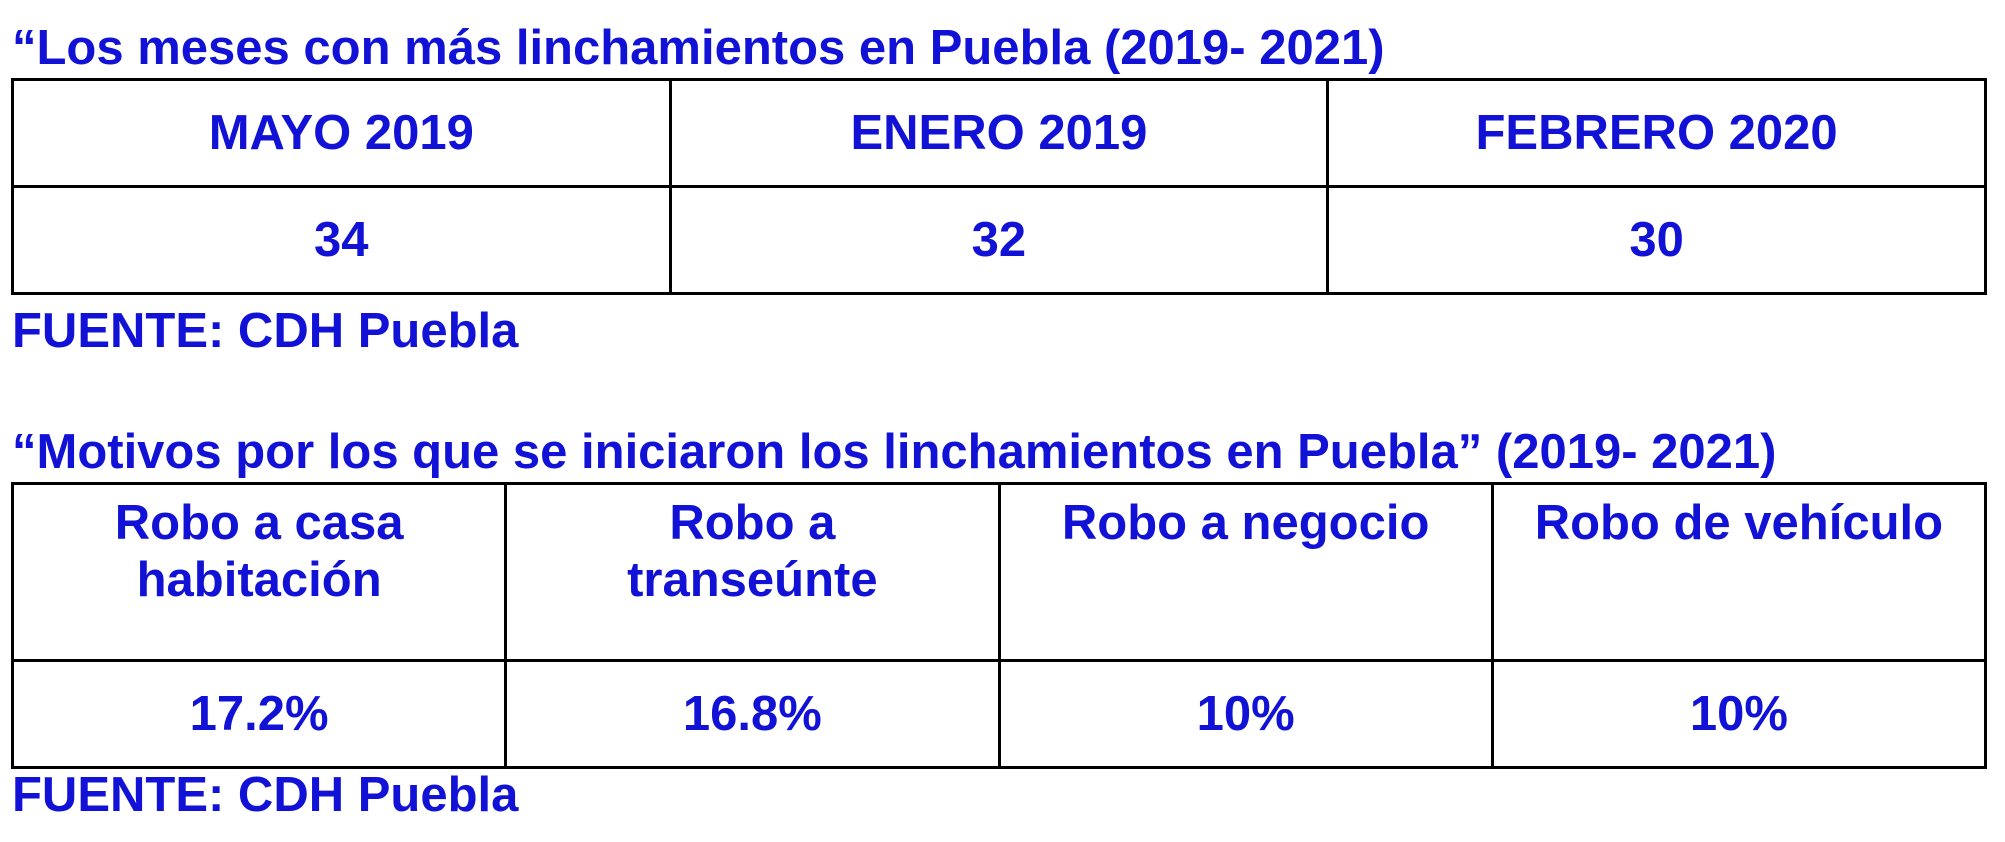  Describe the element at coordinates (259, 714) in the screenshot. I see `value-cell-house-robbery: 17.2%` at that location.